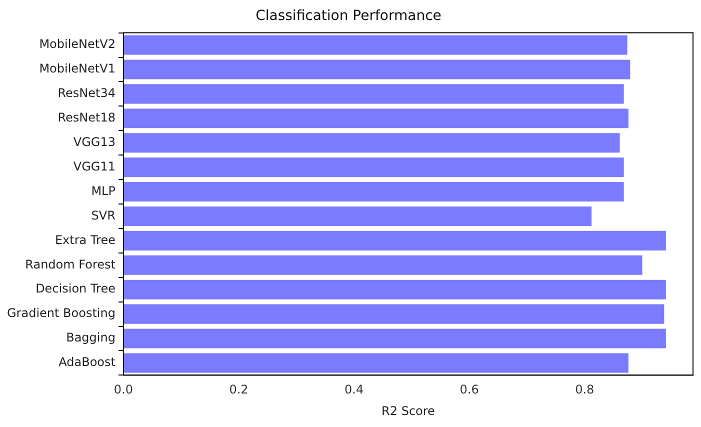  What do you see at coordinates (349, 16) in the screenshot?
I see `chart-title: Classification Performance` at bounding box center [349, 16].